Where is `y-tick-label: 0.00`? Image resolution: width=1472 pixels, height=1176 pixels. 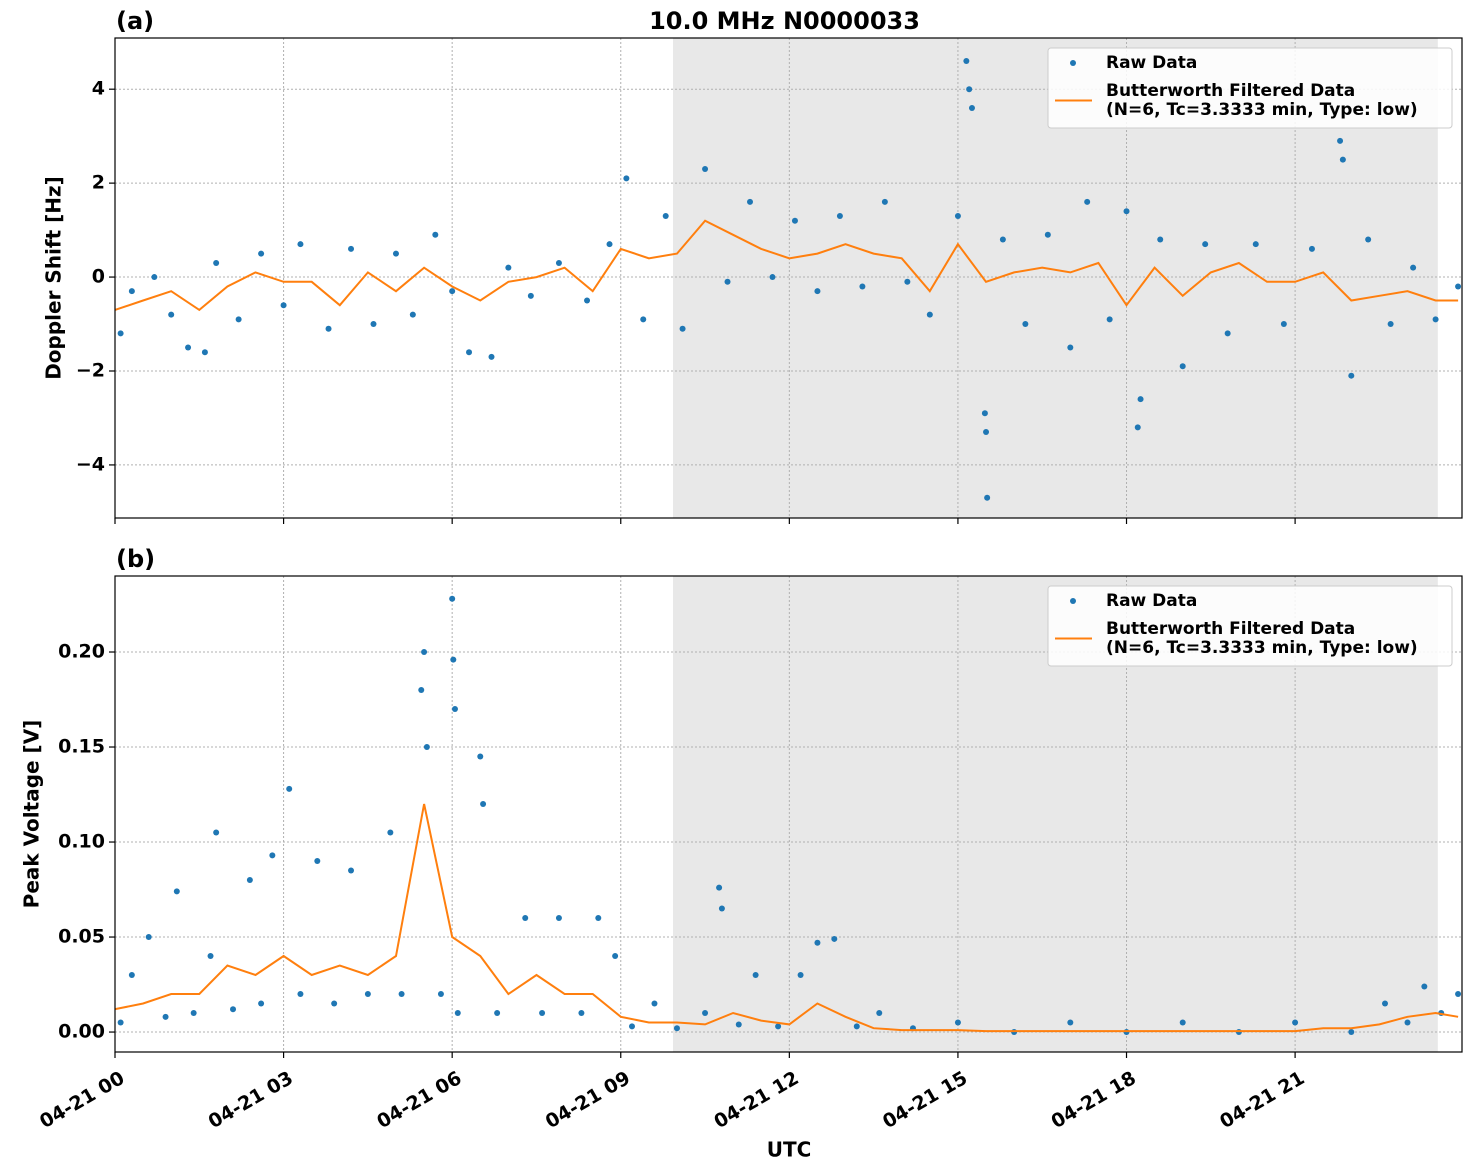 y-tick-label: 0.00 is located at coordinates (81, 1032).